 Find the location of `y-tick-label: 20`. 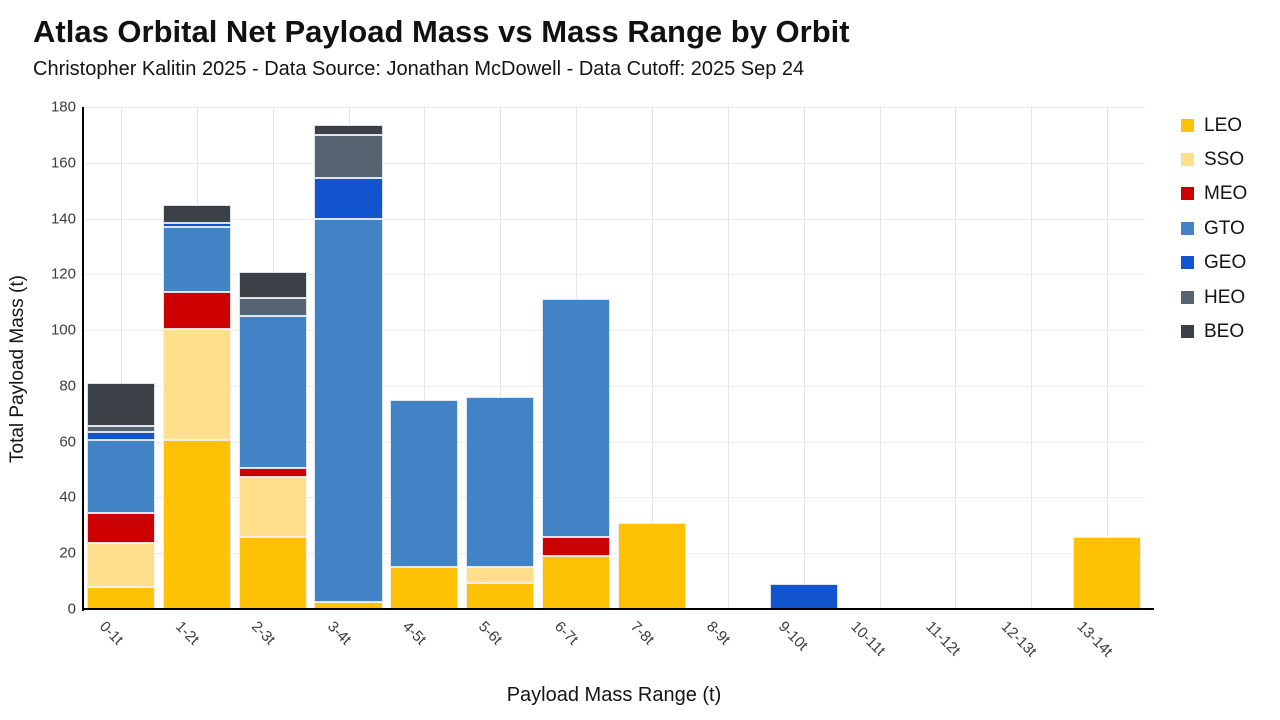

y-tick-label: 20 is located at coordinates (67, 553).